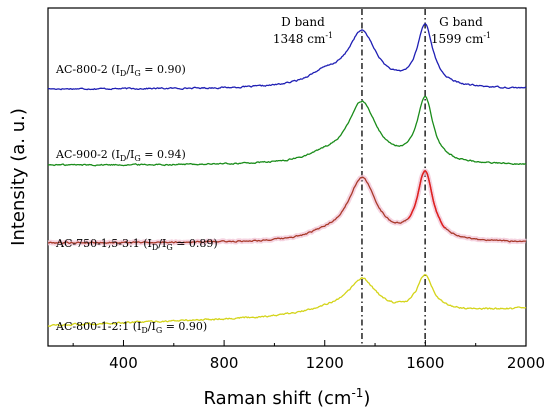  I want to click on series-label-post: = 0.89), so click(195, 243).